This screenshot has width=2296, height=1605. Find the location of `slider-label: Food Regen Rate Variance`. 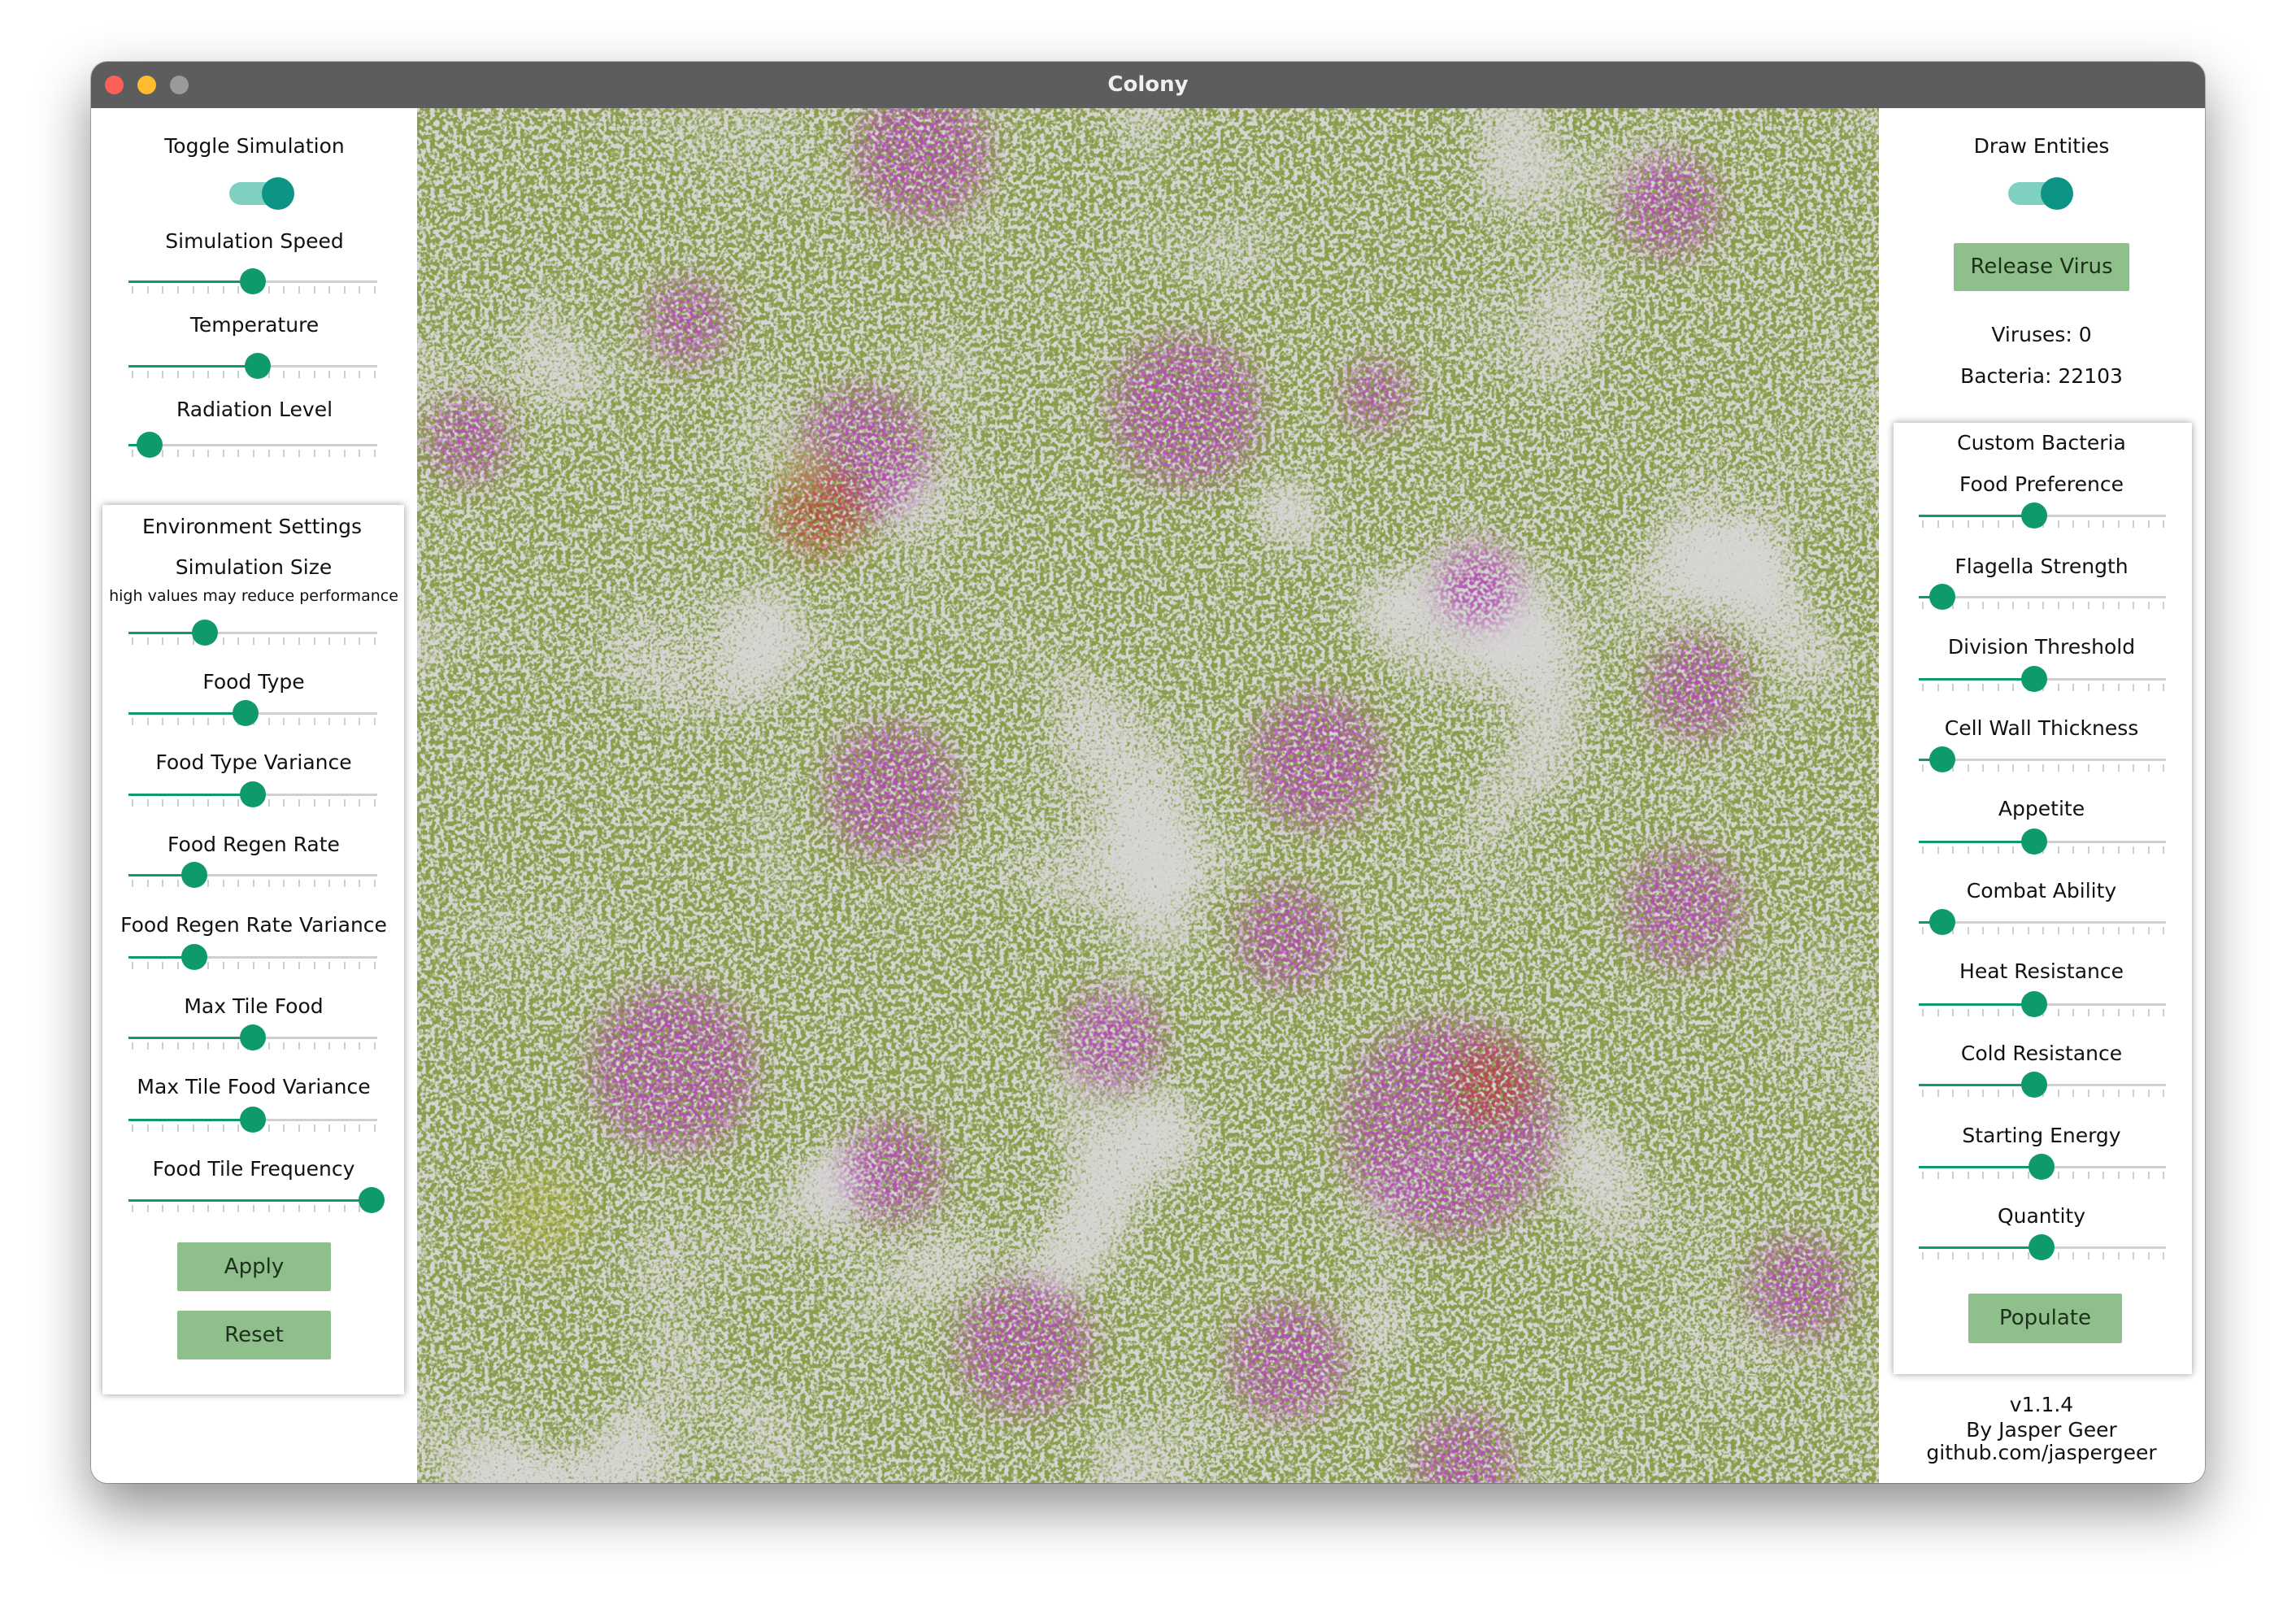

slider-label: Food Regen Rate Variance is located at coordinates (254, 925).